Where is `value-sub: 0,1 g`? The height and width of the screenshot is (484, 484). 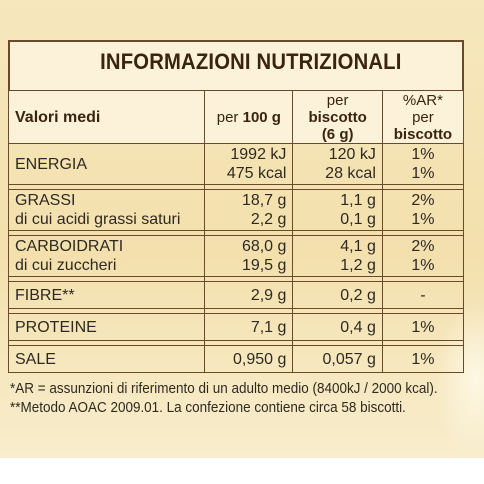 value-sub: 0,1 g is located at coordinates (358, 219).